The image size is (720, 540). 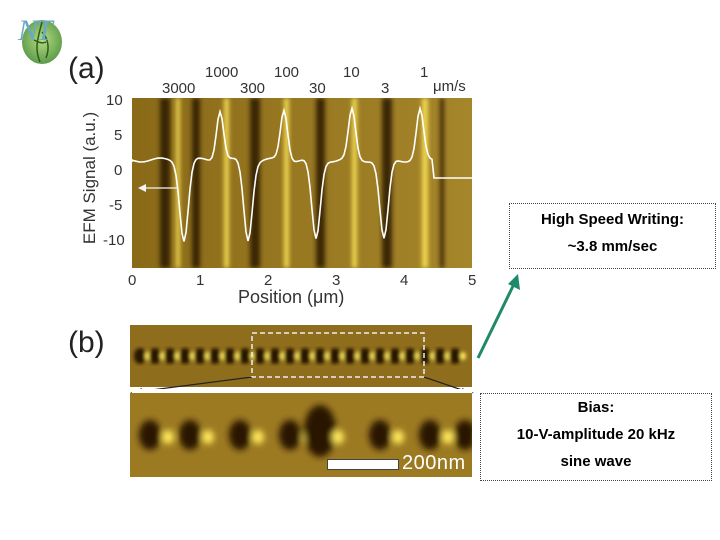 I want to click on y-tick-neg5: -5, so click(x=116, y=205).